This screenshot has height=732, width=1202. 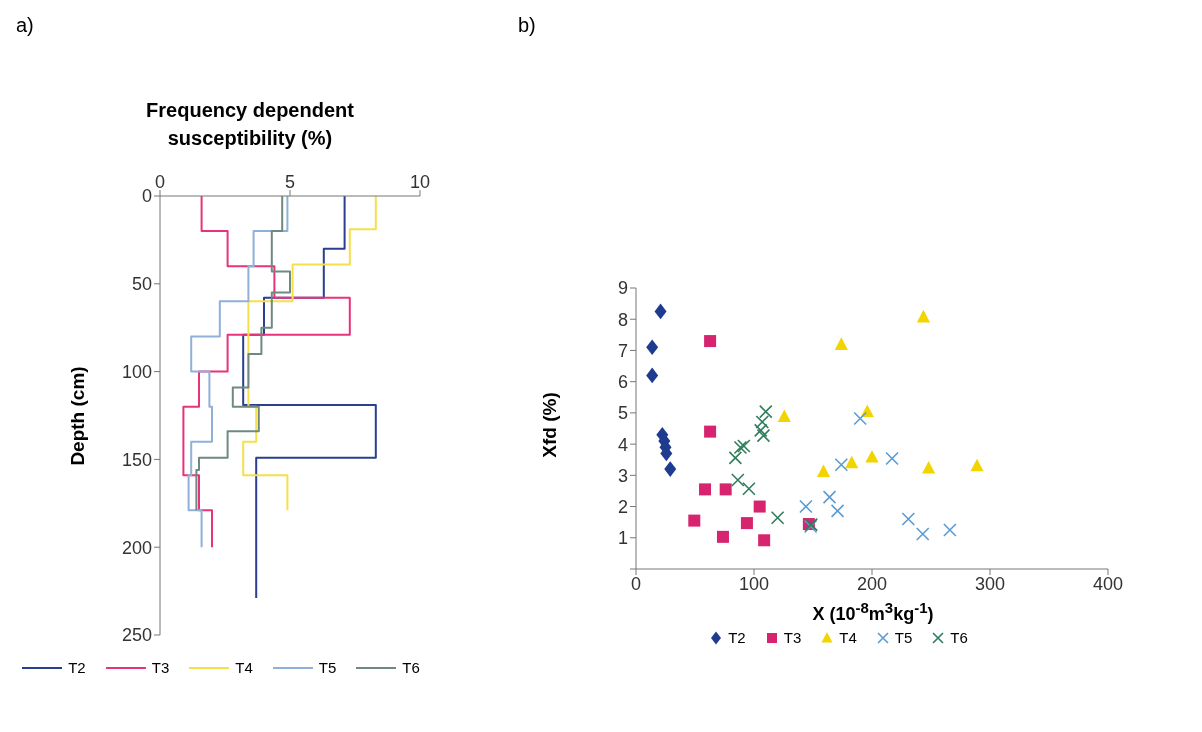 I want to click on x-tick-label: 5, so click(x=290, y=182).